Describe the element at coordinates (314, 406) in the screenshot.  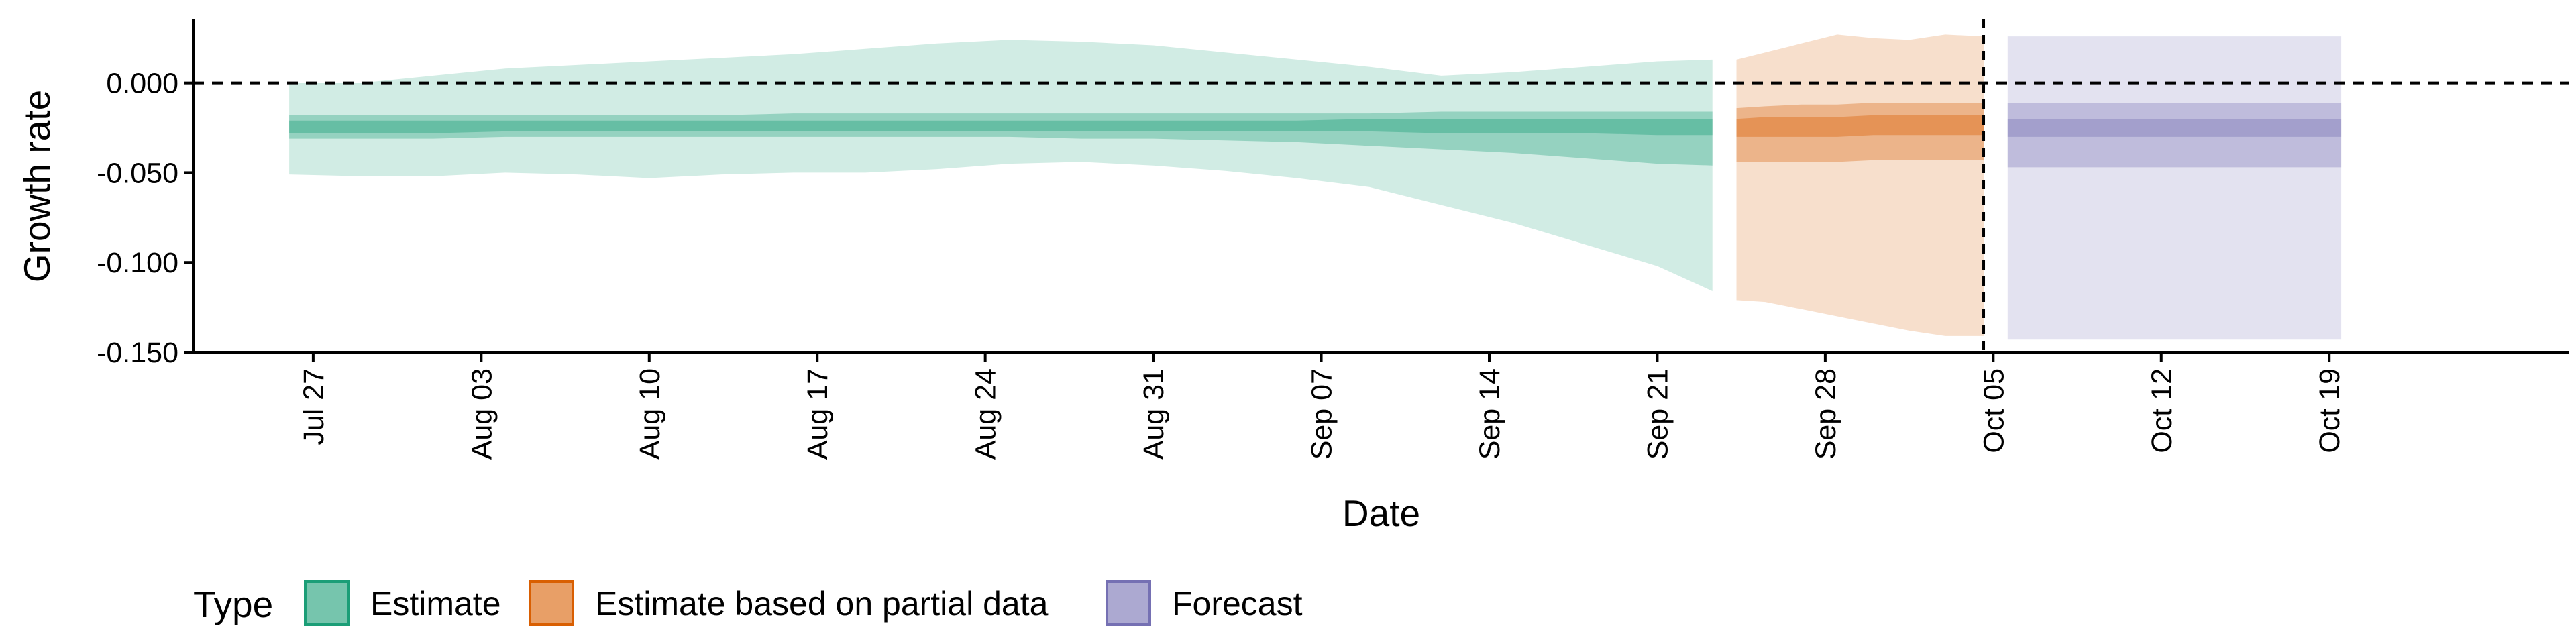
I see `x-tick-label: Jul 27` at that location.